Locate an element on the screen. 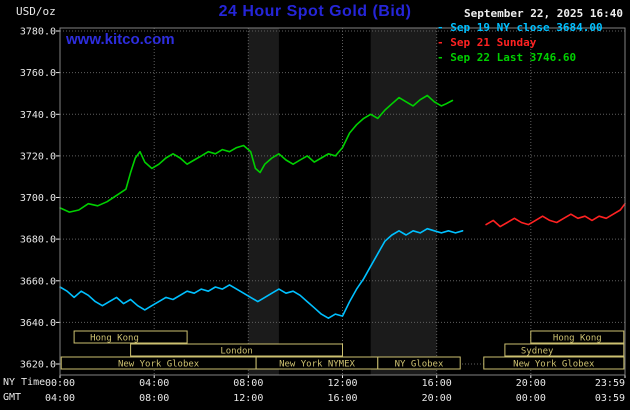  chart-datetime: September 22, 2025 16:40 is located at coordinates (543, 13).